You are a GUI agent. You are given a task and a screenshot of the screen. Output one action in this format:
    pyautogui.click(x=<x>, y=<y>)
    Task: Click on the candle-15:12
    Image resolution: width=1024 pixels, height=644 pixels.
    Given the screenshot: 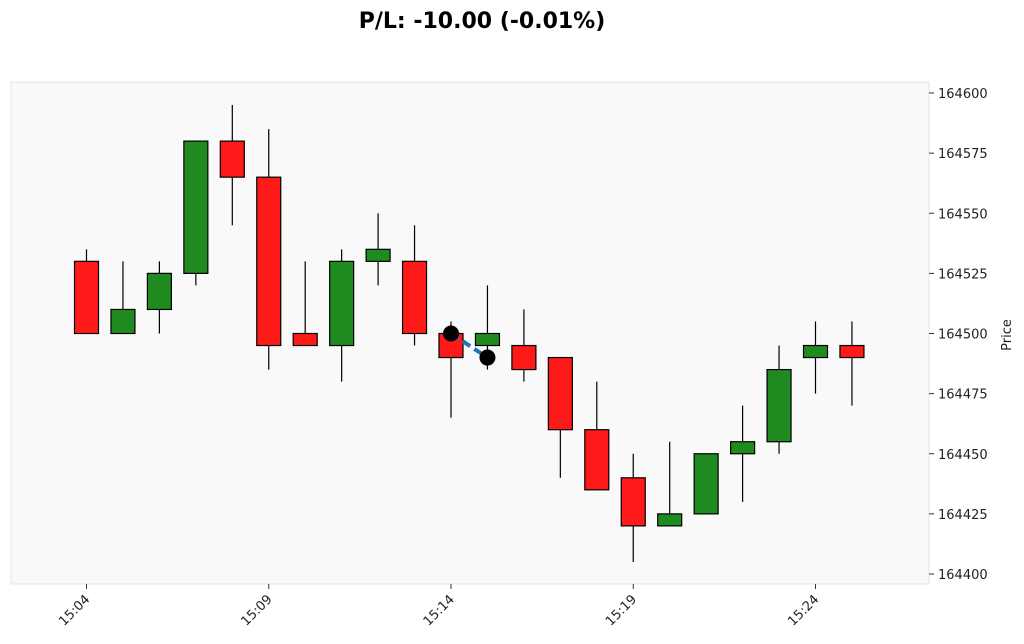 What is the action you would take?
    pyautogui.click(x=378, y=249)
    